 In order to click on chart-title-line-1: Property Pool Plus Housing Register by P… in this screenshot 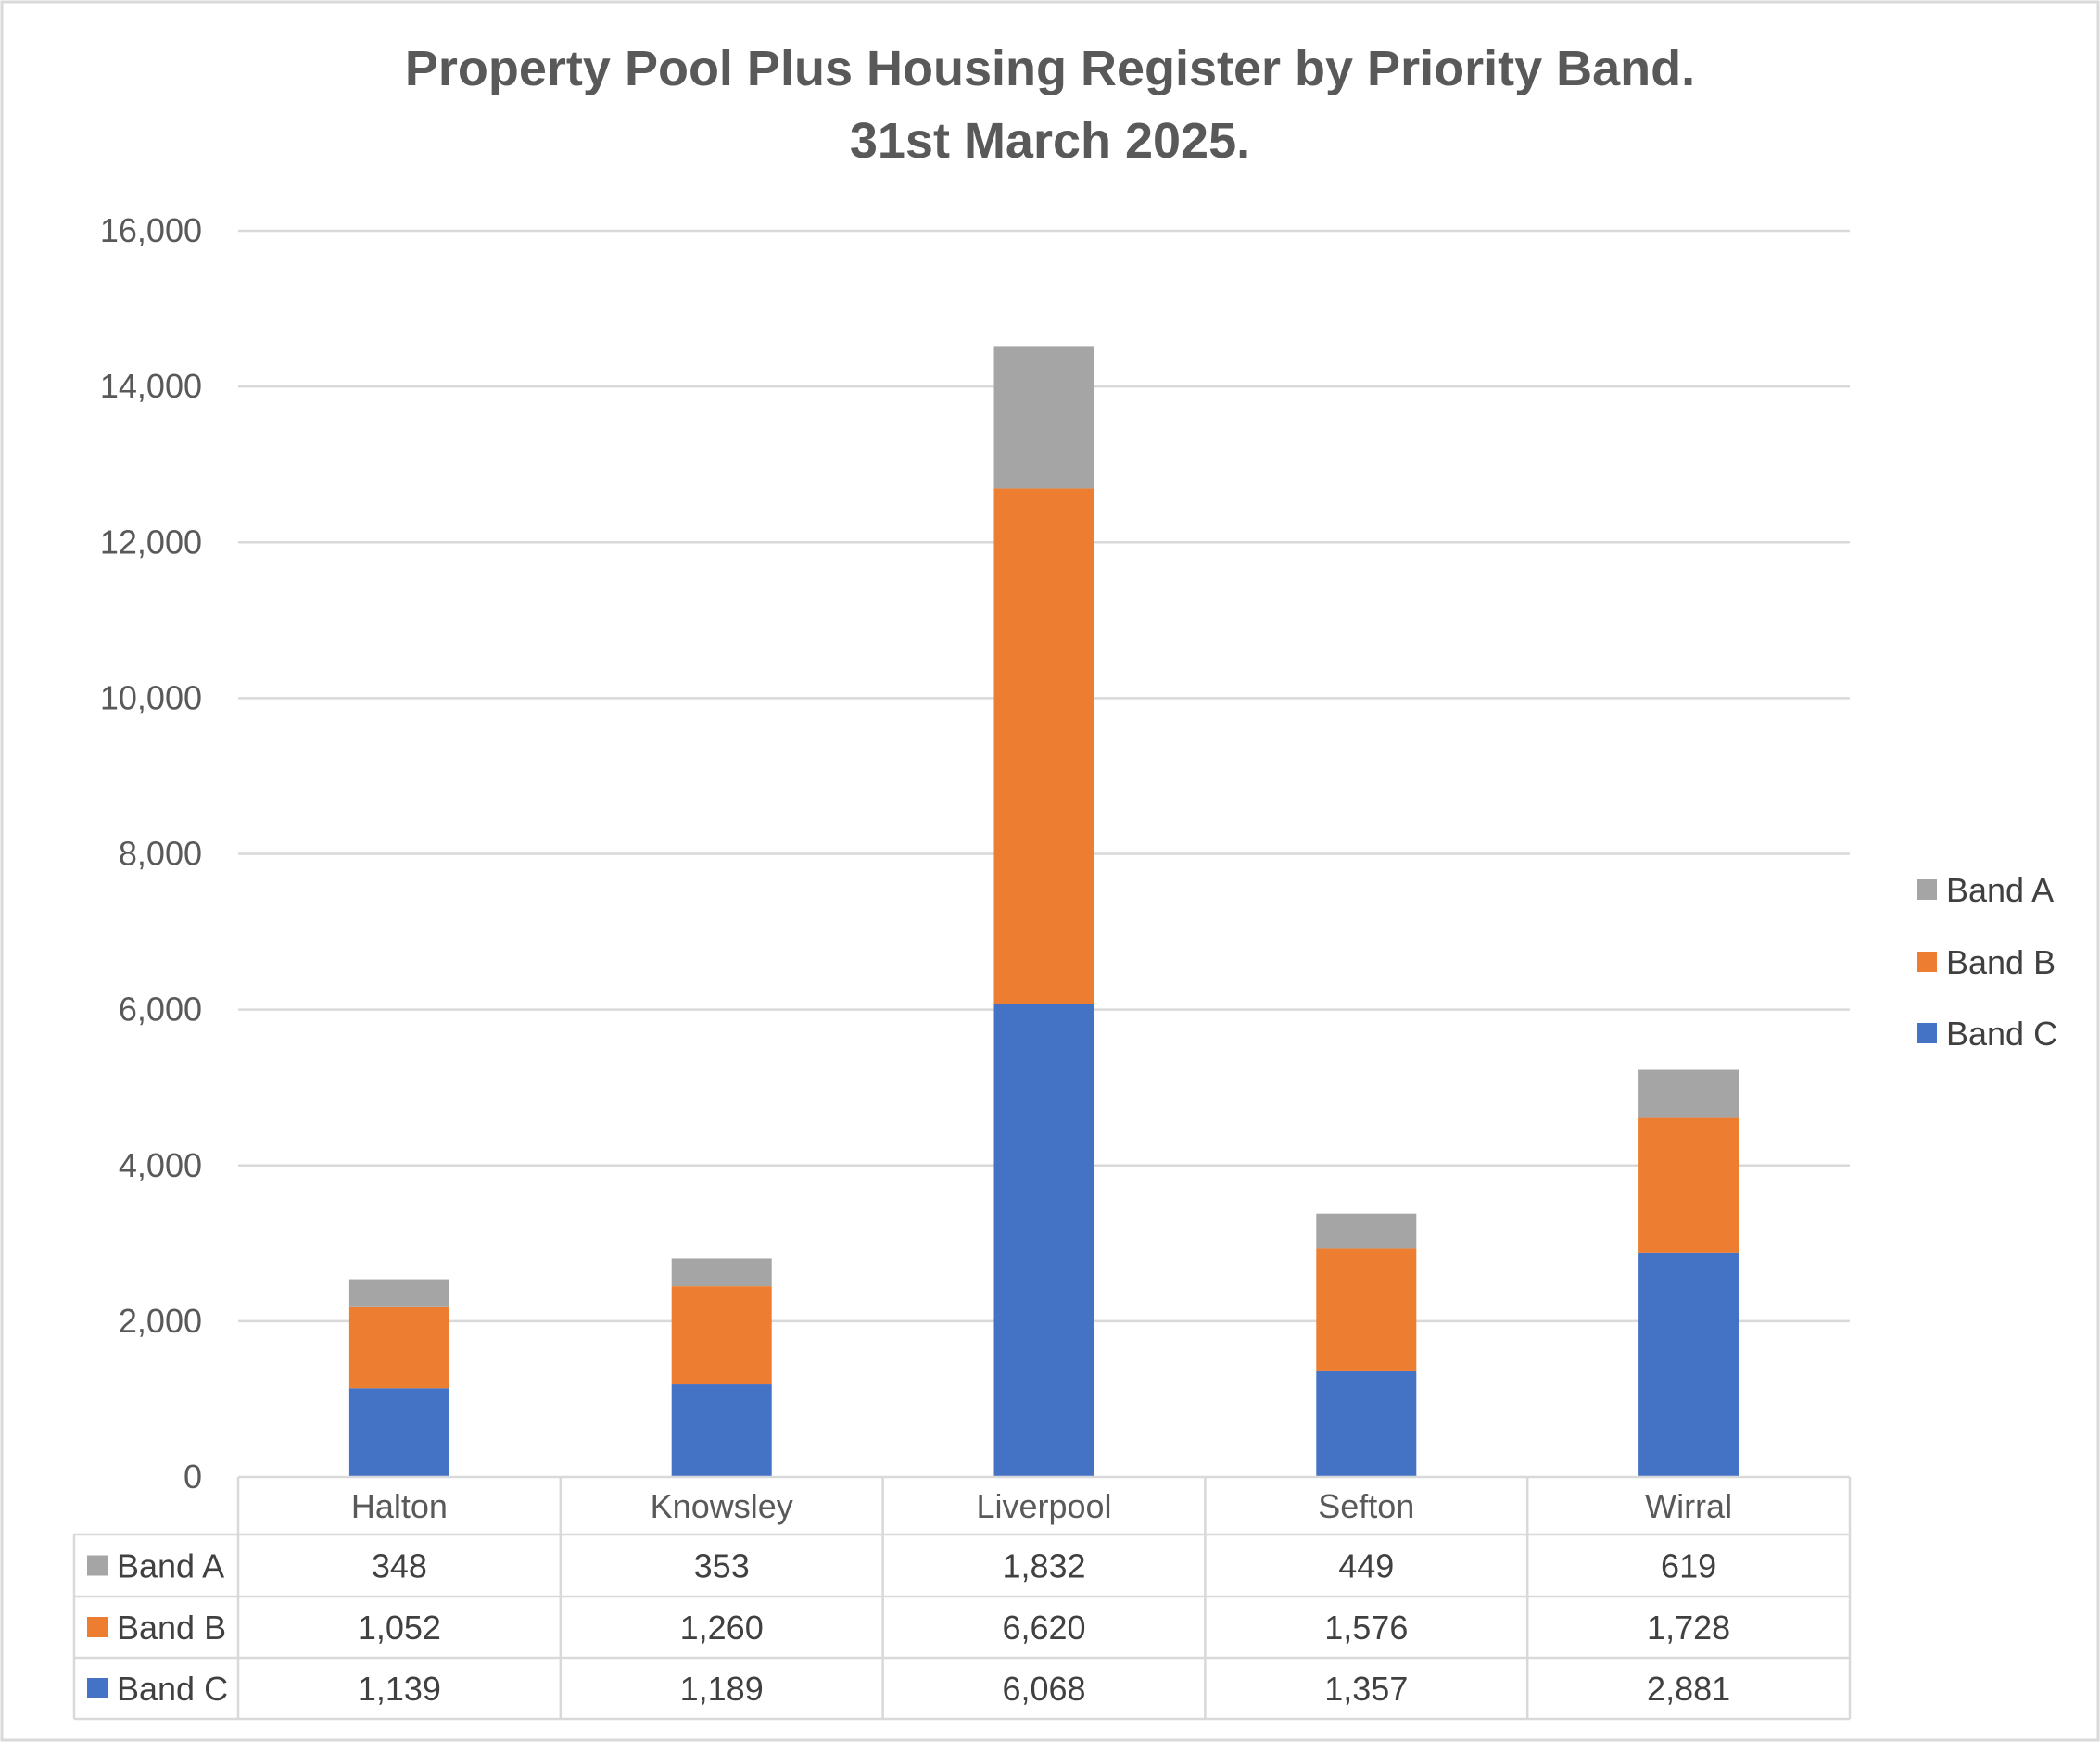, I will do `click(1050, 68)`.